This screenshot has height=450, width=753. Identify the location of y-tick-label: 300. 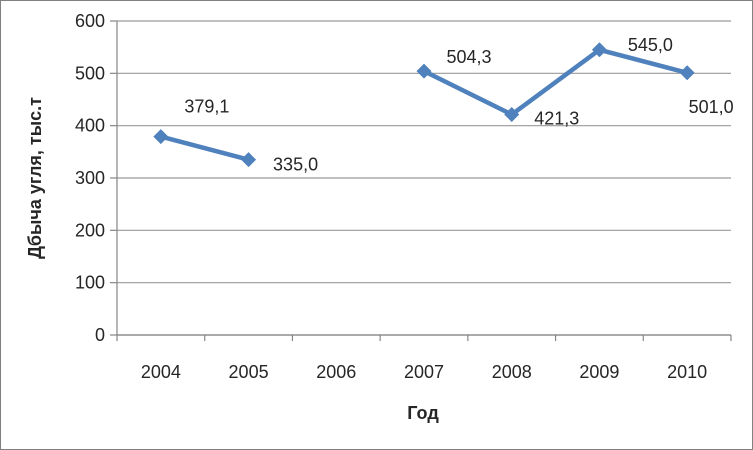
(90, 178).